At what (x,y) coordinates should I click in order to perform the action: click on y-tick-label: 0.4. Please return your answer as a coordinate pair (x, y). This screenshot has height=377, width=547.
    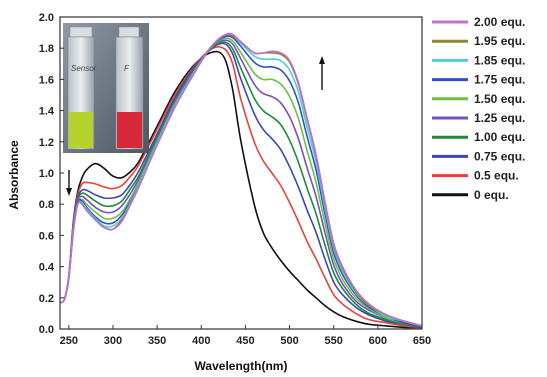
    Looking at the image, I should click on (47, 268).